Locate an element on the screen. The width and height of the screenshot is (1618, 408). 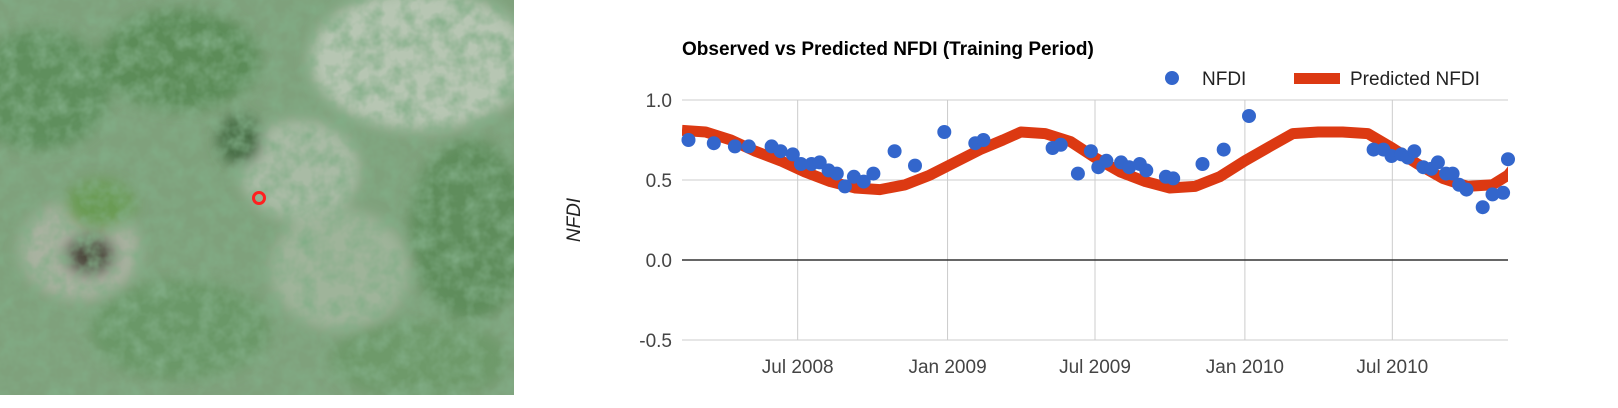
location-marker is located at coordinates (259, 198).